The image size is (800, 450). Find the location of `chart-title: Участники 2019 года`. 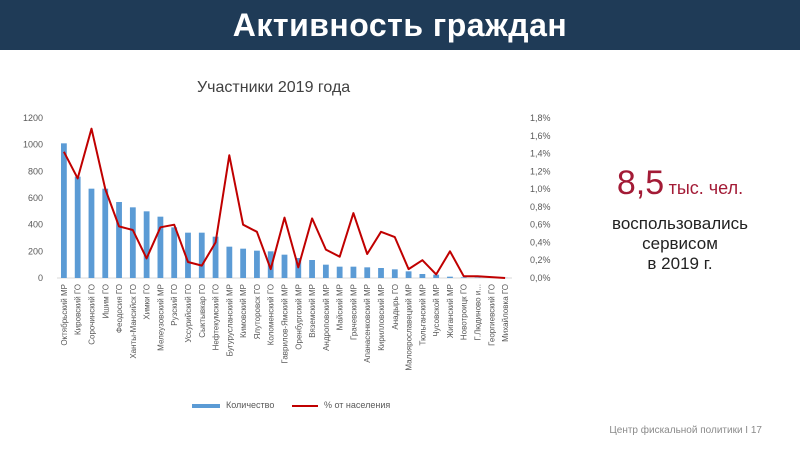

chart-title: Участники 2019 года is located at coordinates (274, 87).